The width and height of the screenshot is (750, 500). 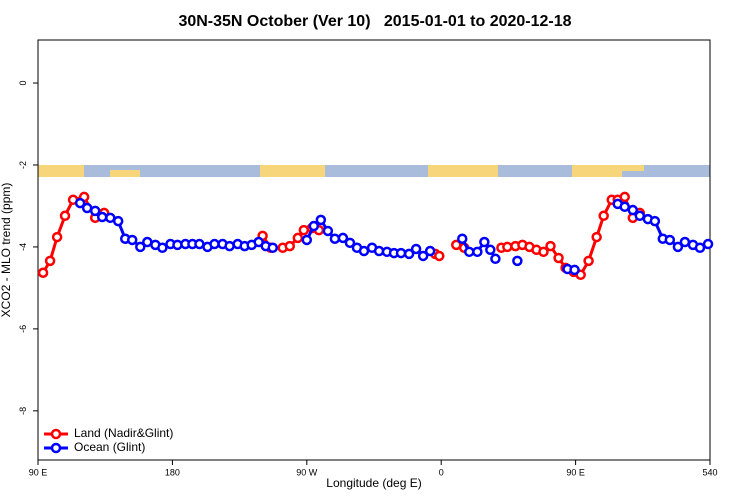 I want to click on legend: Land (Nadir&Glint)Ocean (Glint), so click(x=108, y=440).